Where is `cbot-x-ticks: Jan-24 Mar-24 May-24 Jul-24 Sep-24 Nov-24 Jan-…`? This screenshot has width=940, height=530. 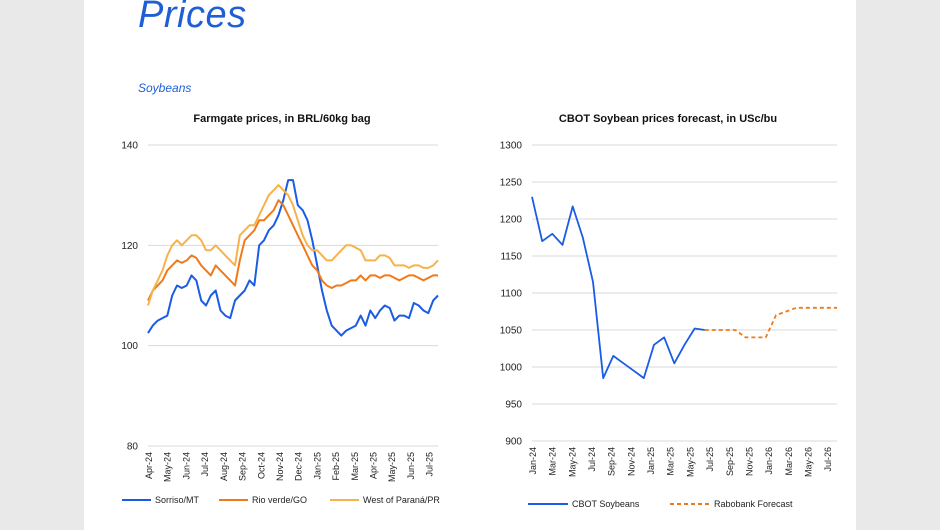
cbot-x-ticks: Jan-24 Mar-24 May-24 Jul-24 Sep-24 Nov-24 Jan-… is located at coordinates (680, 462).